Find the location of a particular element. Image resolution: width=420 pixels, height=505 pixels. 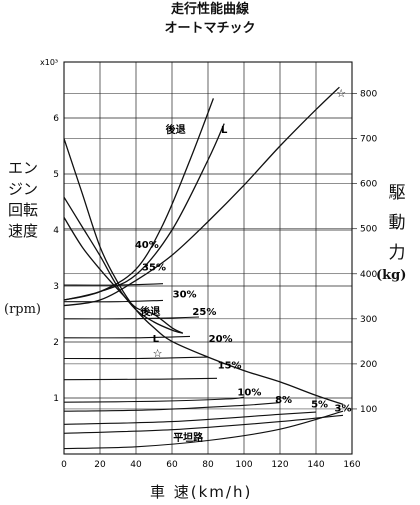

right-axis-label: 駆動力 is located at coordinates (397, 223).